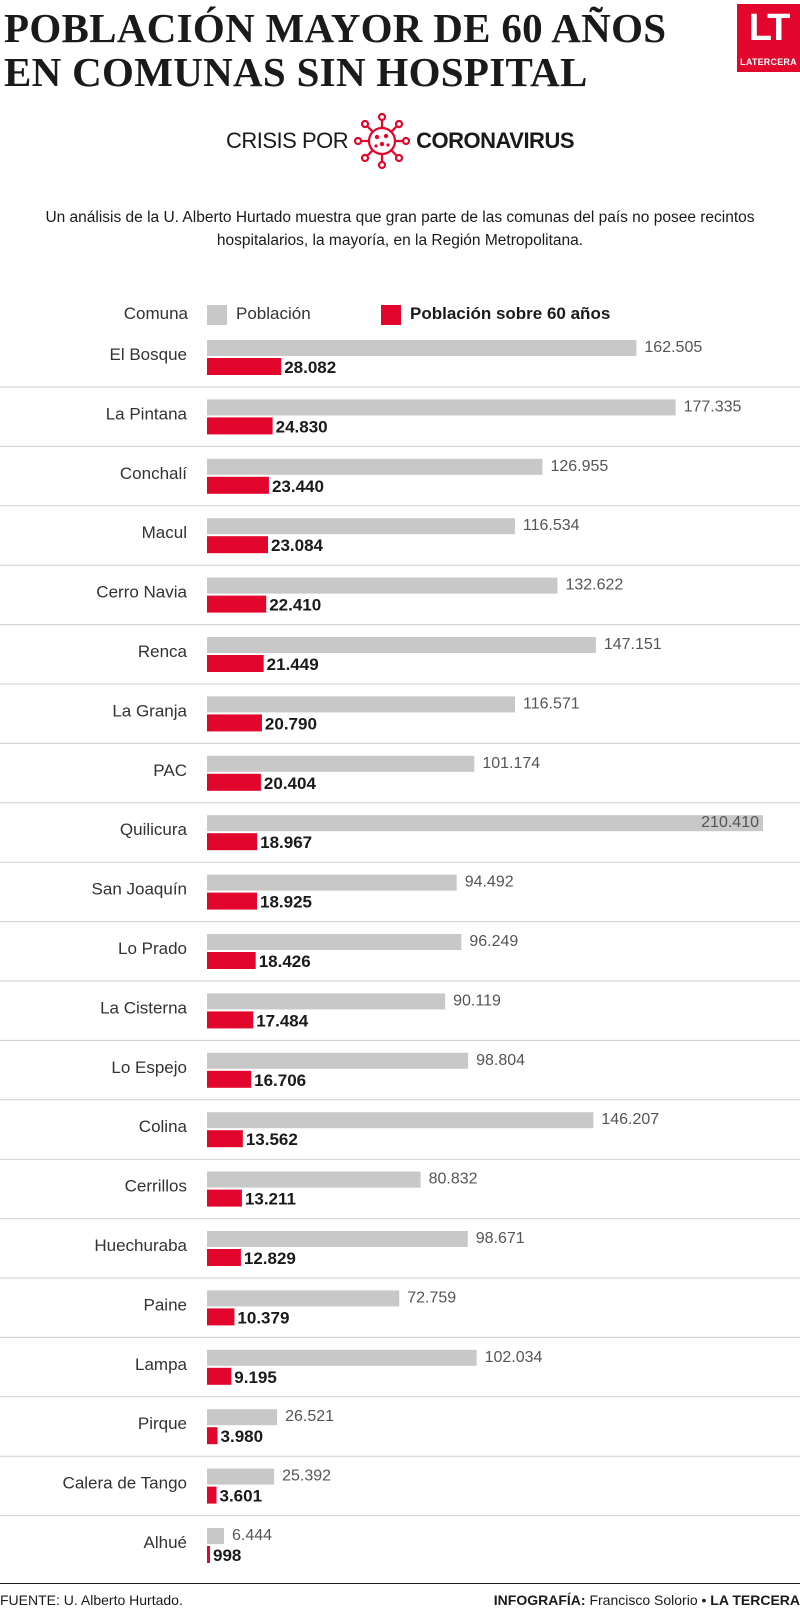  What do you see at coordinates (149, 354) in the screenshot?
I see `category-label: El Bosque` at bounding box center [149, 354].